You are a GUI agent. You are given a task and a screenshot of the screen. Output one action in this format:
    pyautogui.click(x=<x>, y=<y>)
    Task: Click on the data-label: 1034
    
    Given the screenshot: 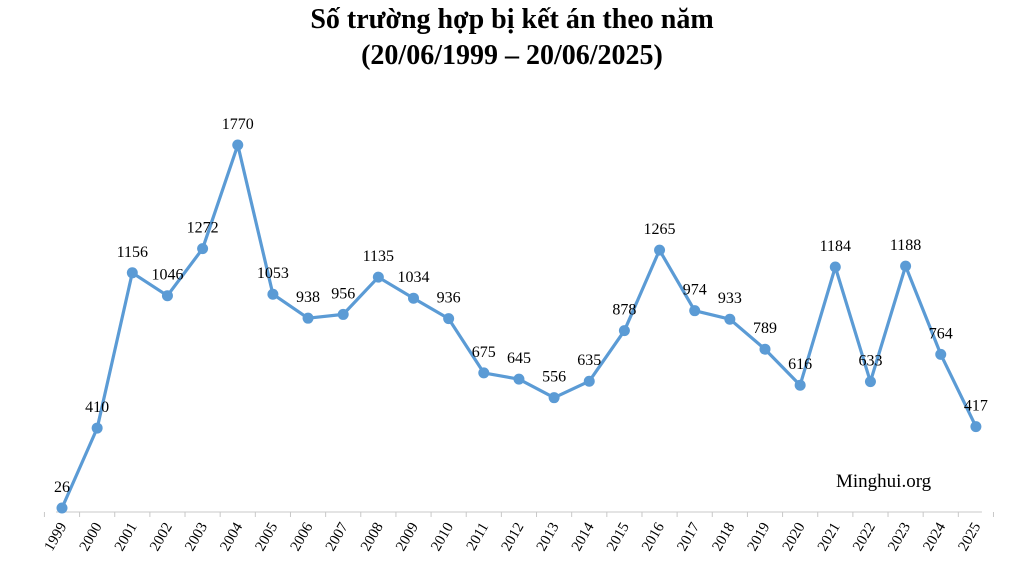 What is the action you would take?
    pyautogui.click(x=414, y=277)
    